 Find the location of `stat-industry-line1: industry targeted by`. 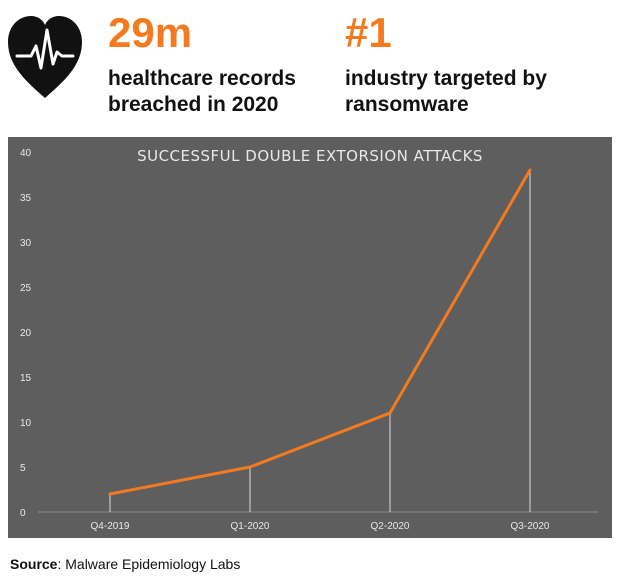

stat-industry-line1: industry targeted by is located at coordinates (446, 78).